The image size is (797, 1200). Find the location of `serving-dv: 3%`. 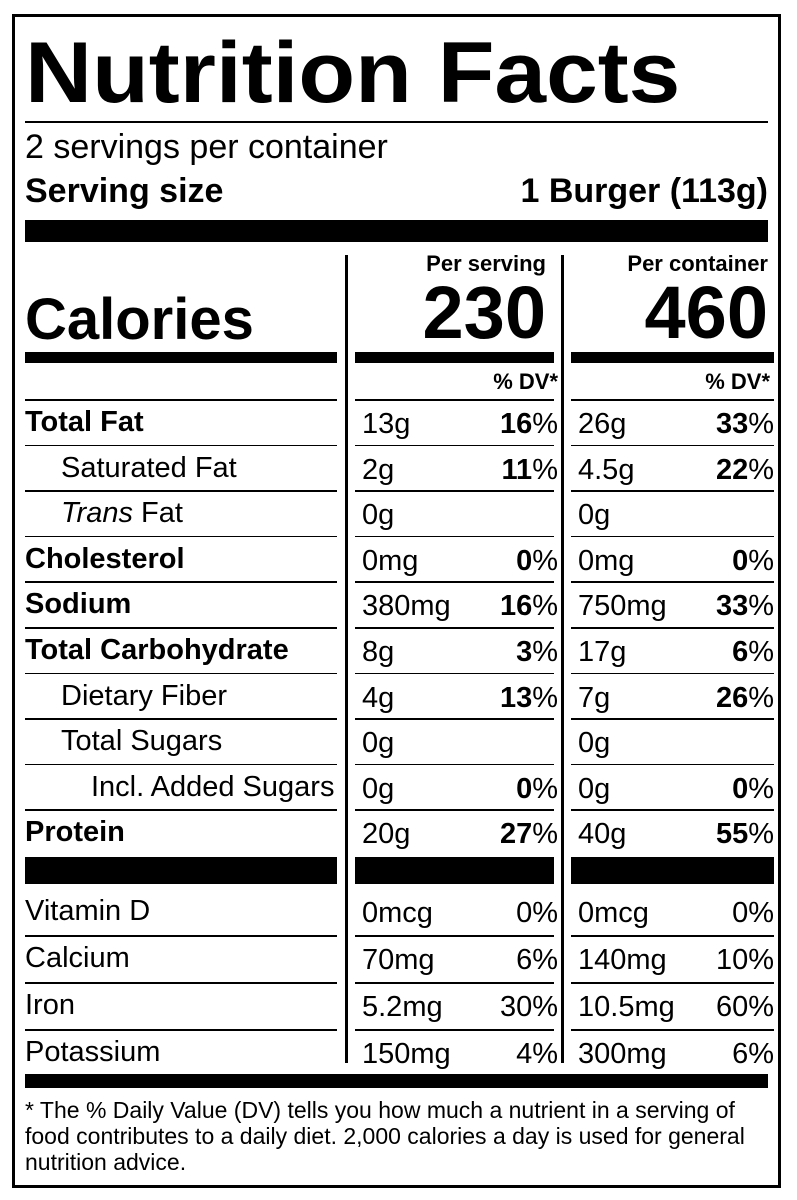

serving-dv: 3% is located at coordinates (537, 652).